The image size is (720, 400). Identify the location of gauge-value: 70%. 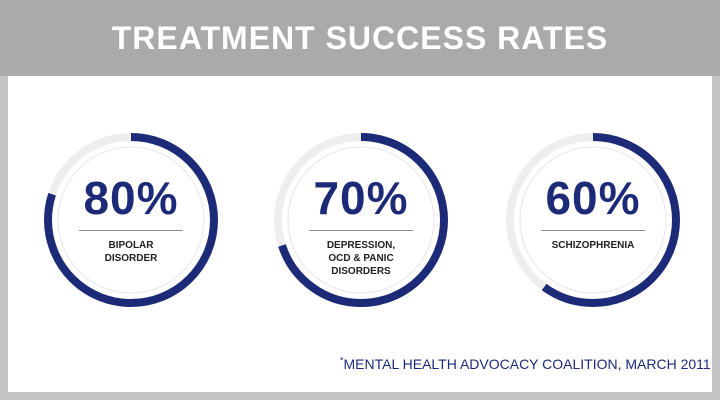
(361, 198).